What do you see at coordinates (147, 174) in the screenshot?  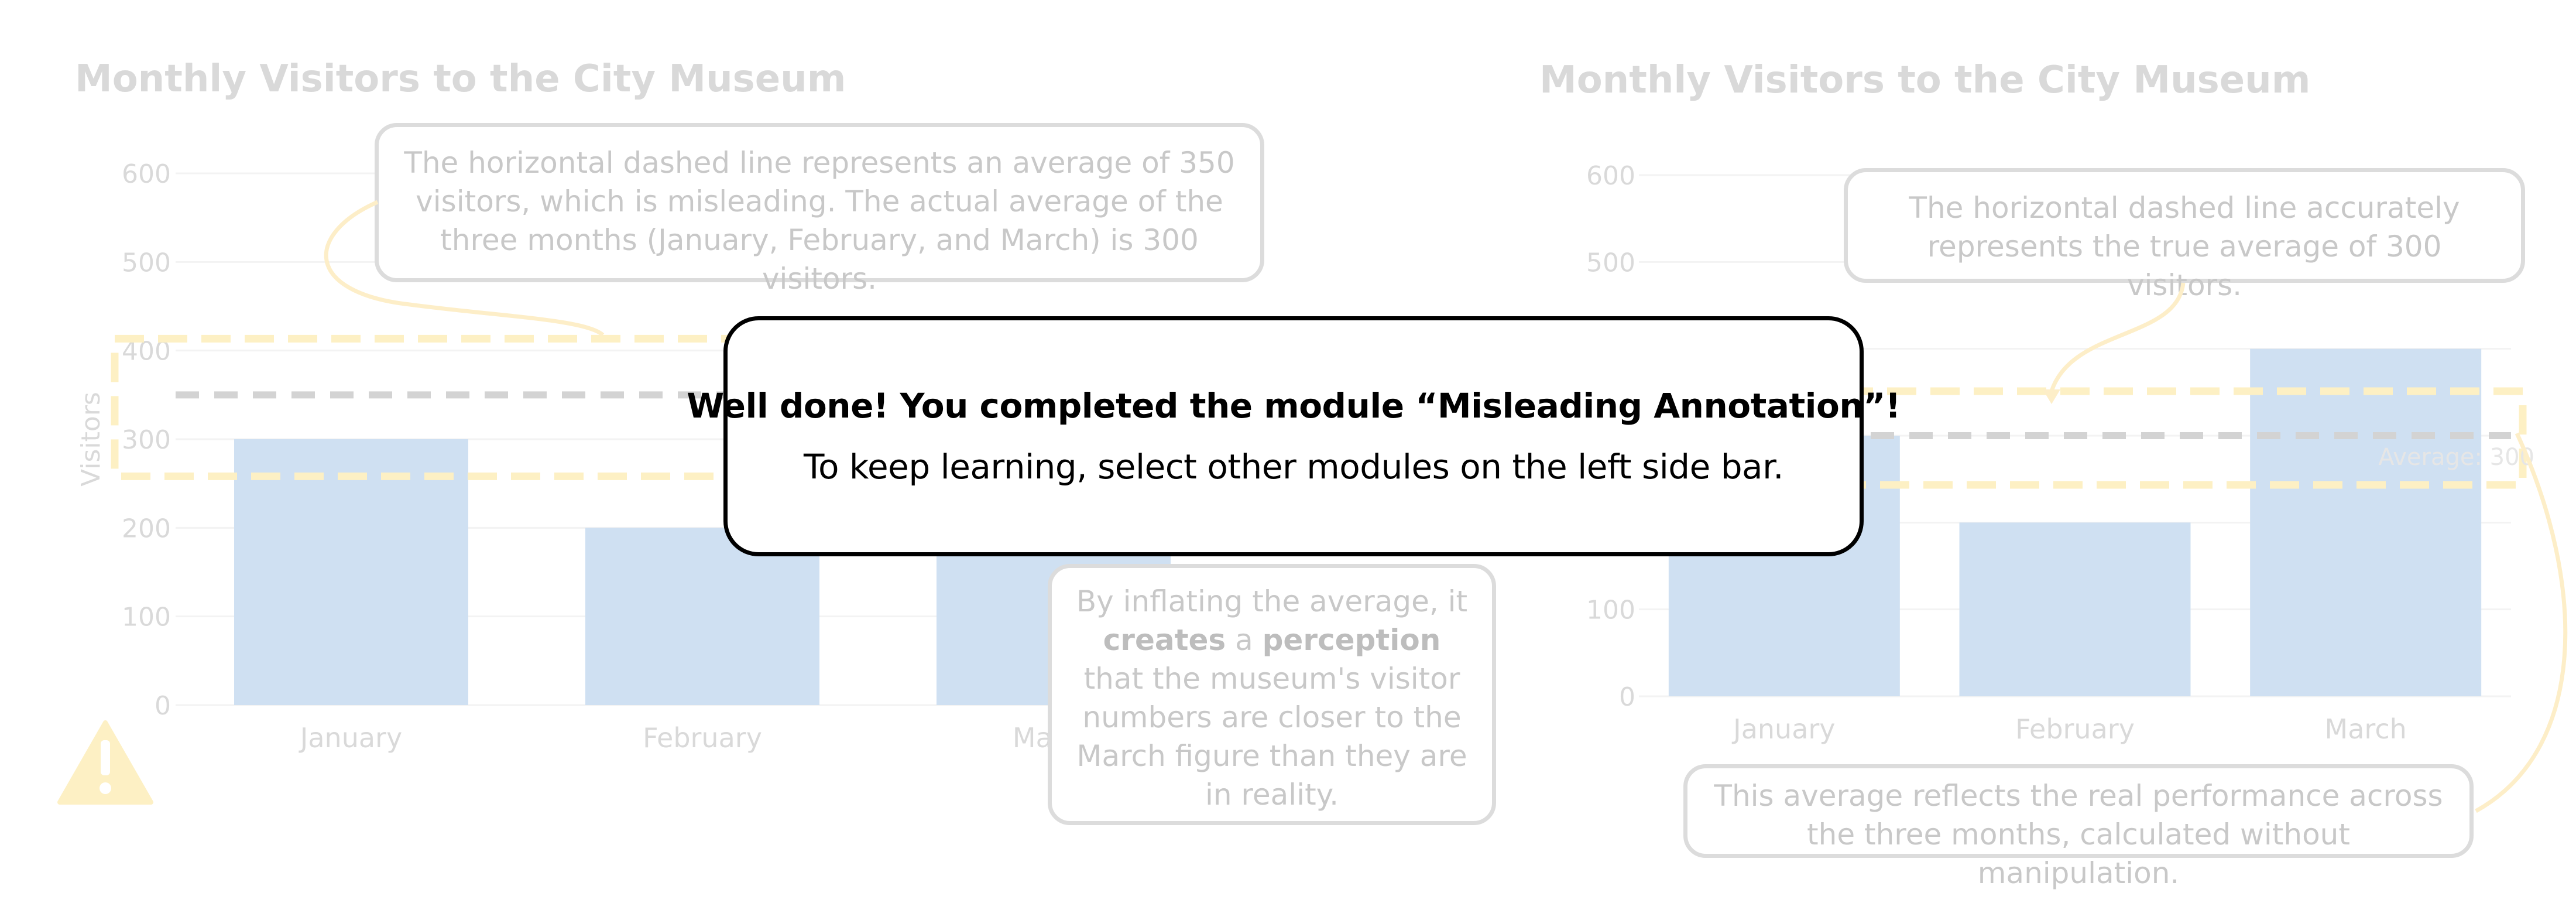 I see `left-chart-y-tick-label: 600` at bounding box center [147, 174].